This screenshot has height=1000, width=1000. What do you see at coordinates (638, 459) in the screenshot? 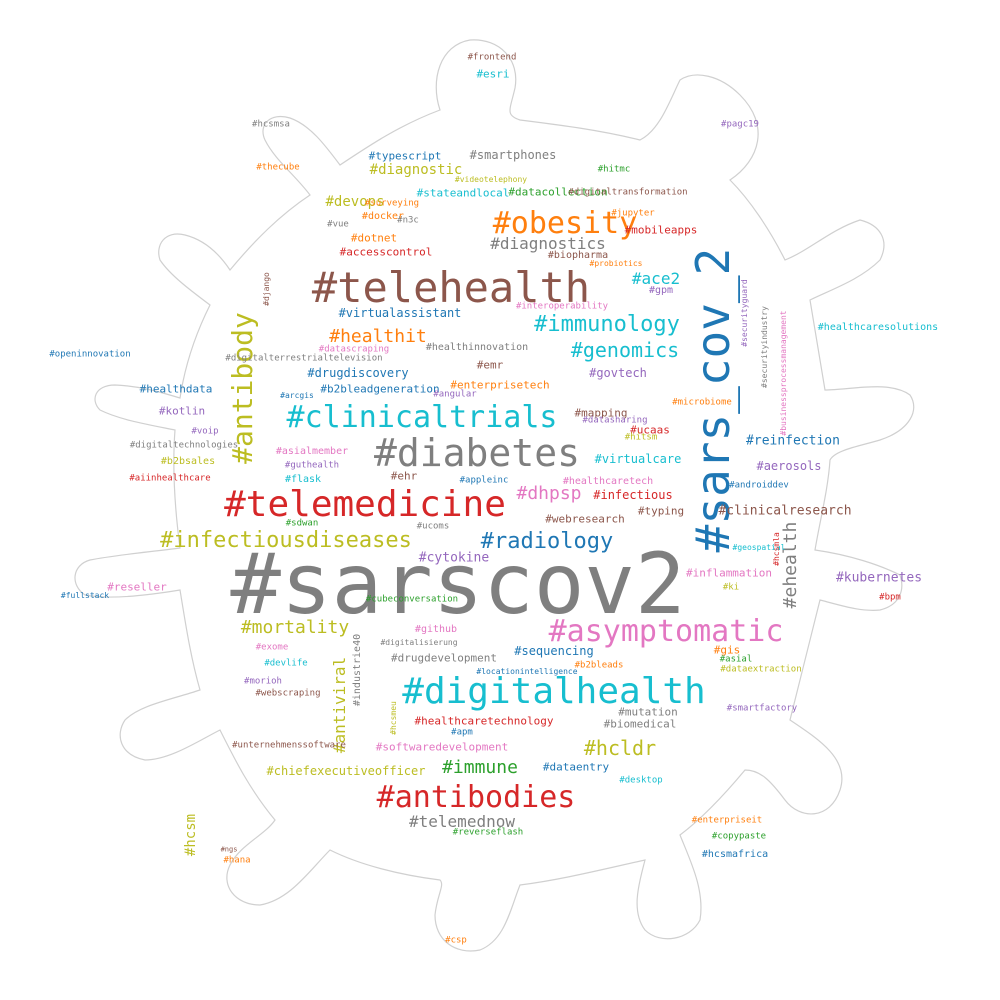
I see `word-virtualcare: #virtualcare` at bounding box center [638, 459].